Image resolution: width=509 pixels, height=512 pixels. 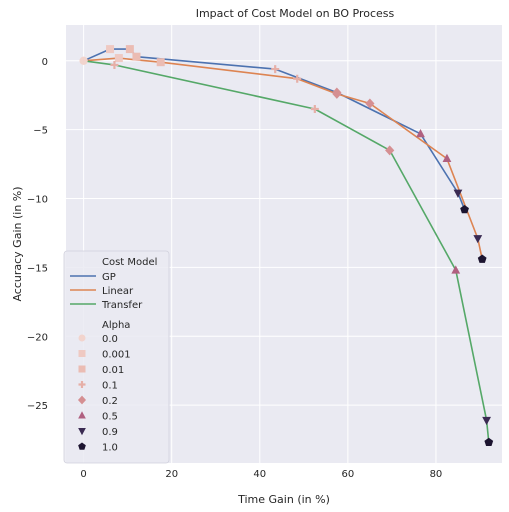 I want to click on y-tick-label: −10, so click(x=37, y=200).